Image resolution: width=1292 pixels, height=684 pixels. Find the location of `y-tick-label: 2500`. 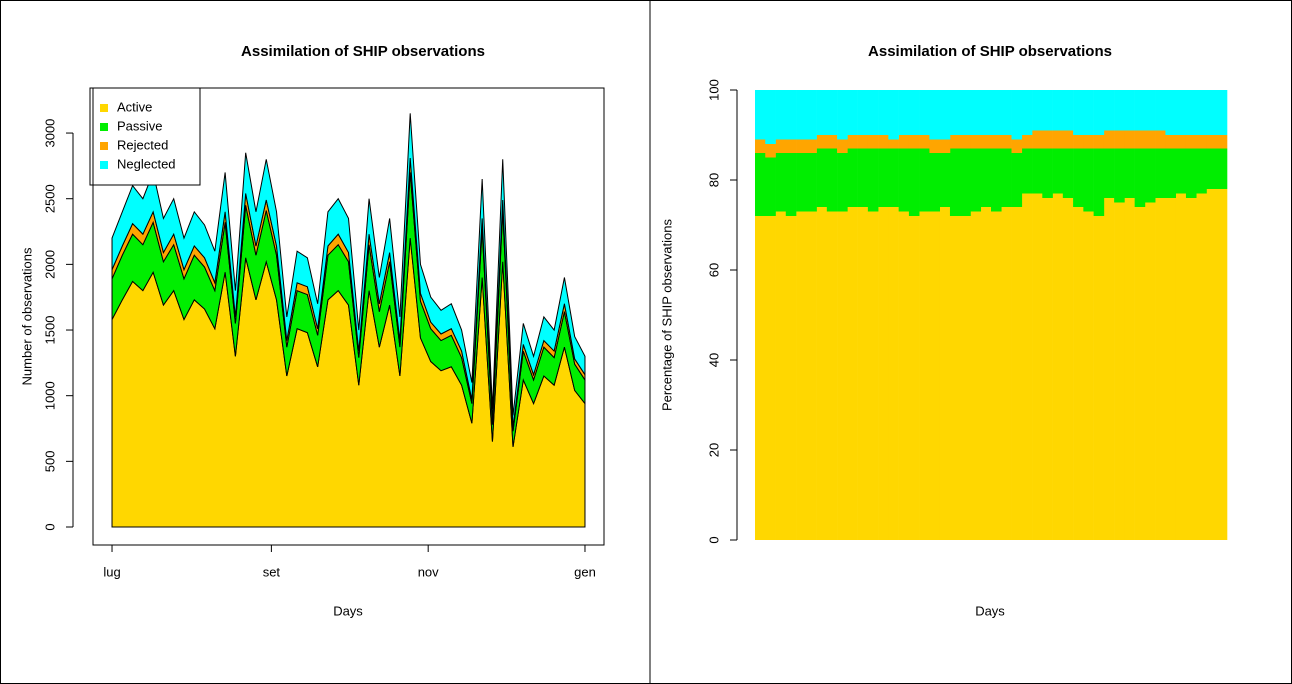

y-tick-label: 2500 is located at coordinates (49, 198).